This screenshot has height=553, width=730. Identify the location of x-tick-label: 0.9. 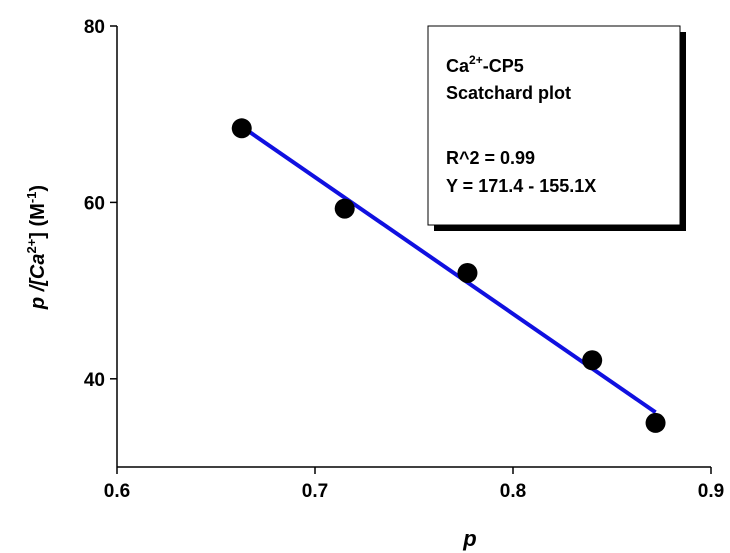
(711, 491).